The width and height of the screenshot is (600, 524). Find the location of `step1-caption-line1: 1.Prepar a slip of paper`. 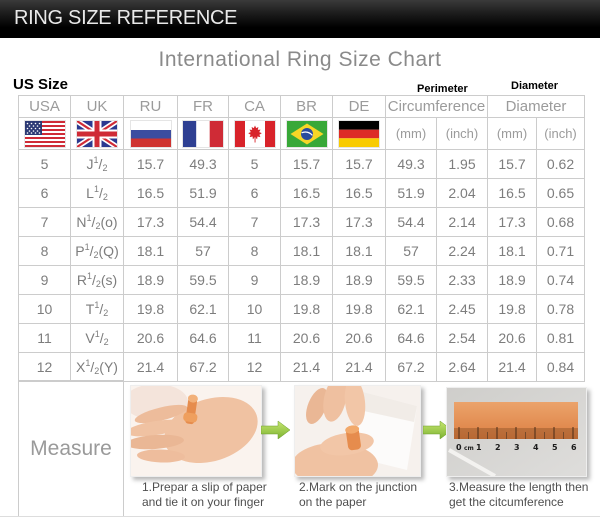

step1-caption-line1: 1.Prepar a slip of paper is located at coordinates (204, 487).